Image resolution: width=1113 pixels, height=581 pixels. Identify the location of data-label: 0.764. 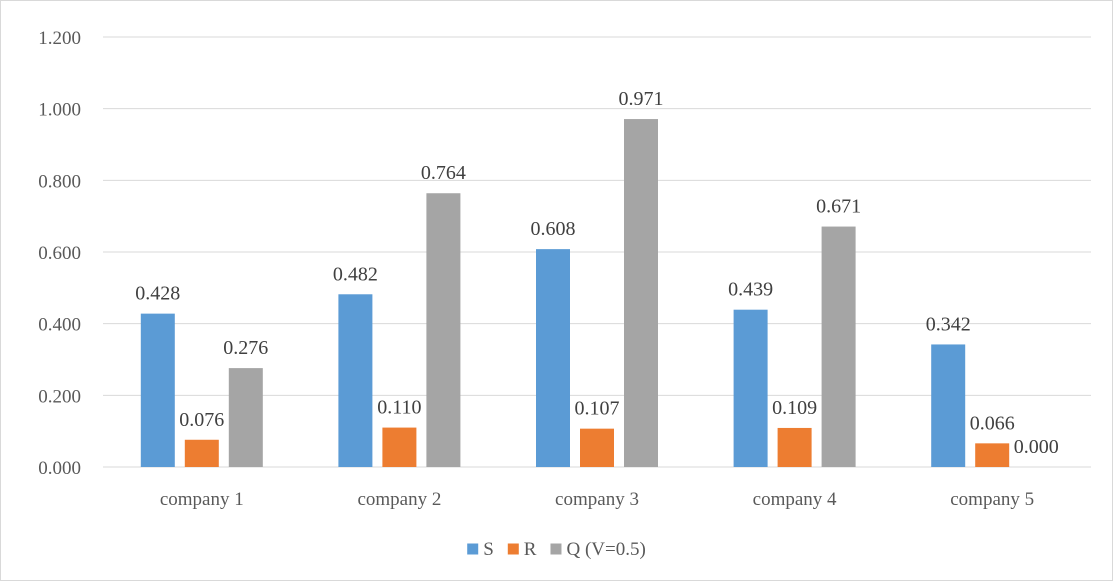
(443, 173).